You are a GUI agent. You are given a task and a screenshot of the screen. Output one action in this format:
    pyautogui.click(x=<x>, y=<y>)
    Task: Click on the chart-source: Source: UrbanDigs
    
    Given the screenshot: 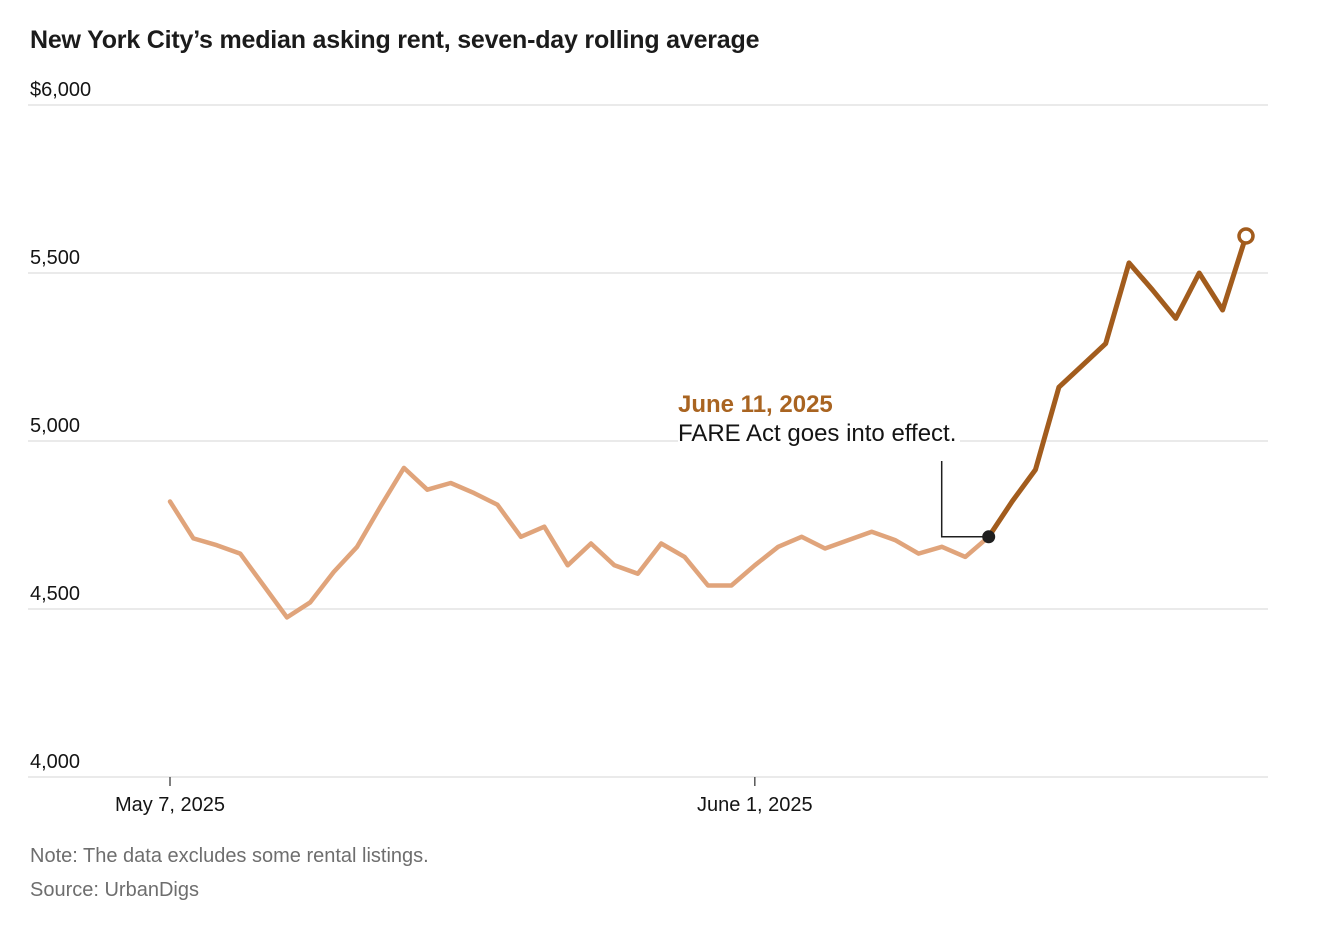 What is the action you would take?
    pyautogui.click(x=114, y=890)
    